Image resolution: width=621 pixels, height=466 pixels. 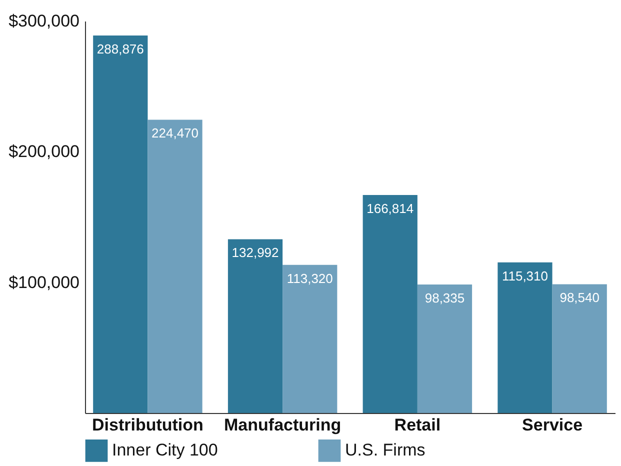 I want to click on data-label: 113,320, so click(x=309, y=278).